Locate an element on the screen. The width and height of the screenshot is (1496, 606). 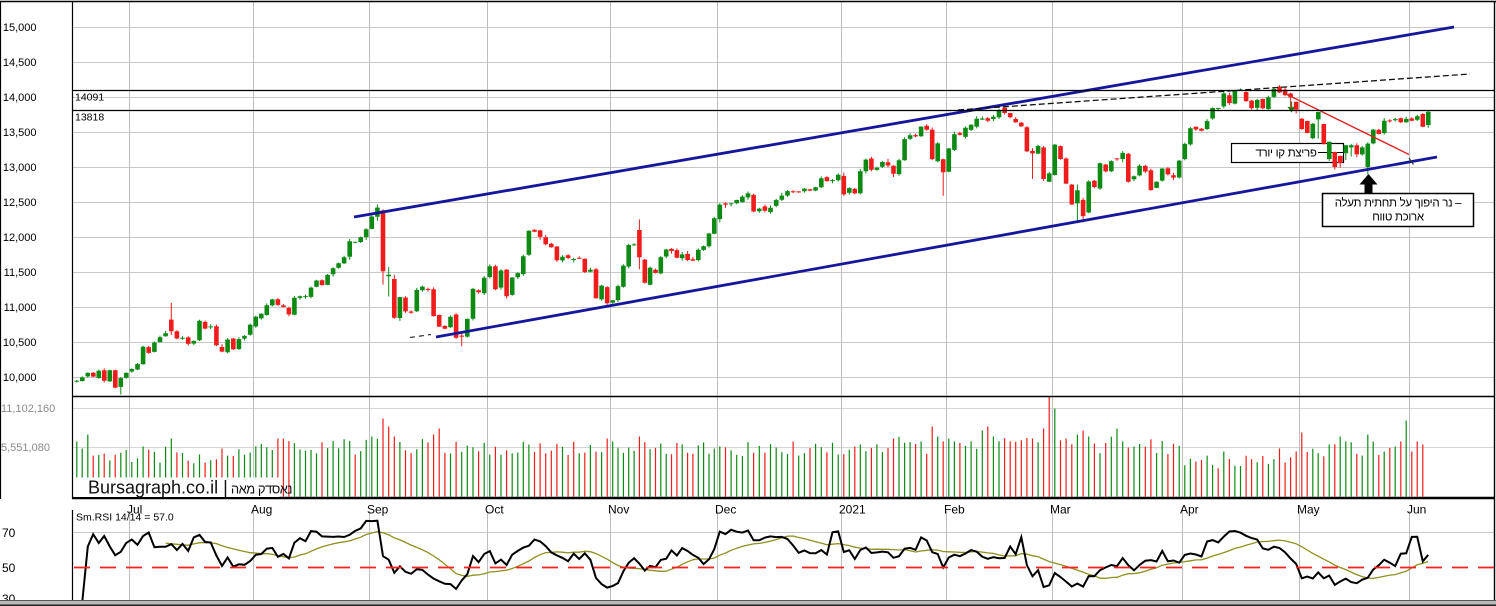
svg-text: 13,500 is located at coordinates (20, 133).